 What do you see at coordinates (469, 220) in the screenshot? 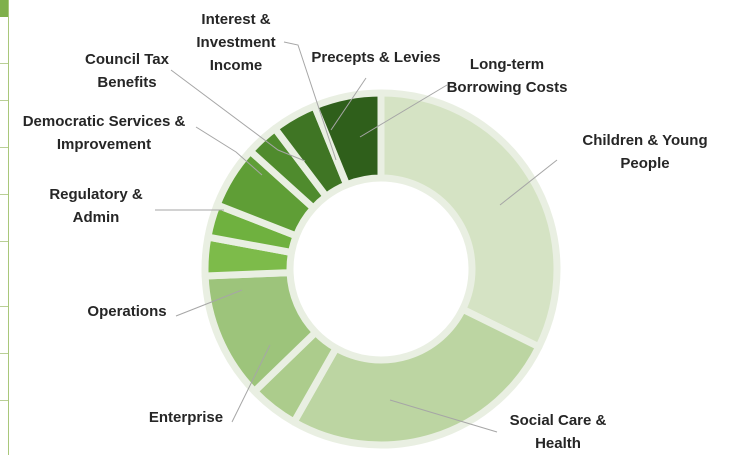
I see `donut-slice-children-young-people` at bounding box center [469, 220].